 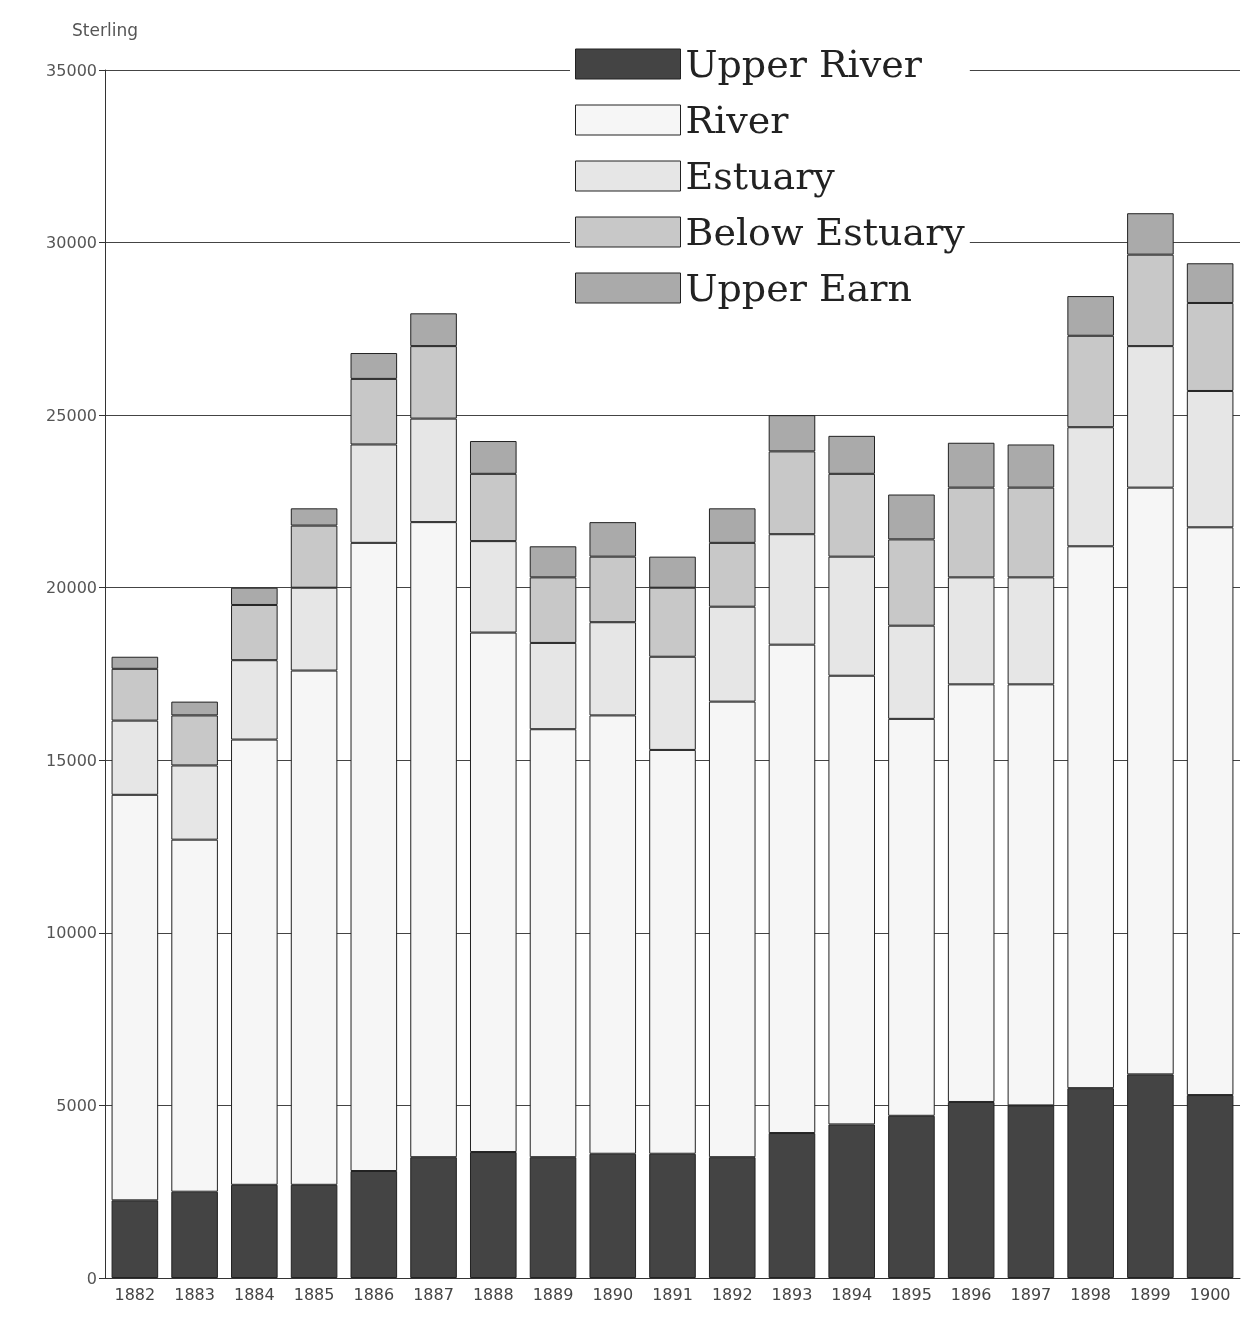 I want to click on y-tick-label: 10000, so click(x=71, y=933).